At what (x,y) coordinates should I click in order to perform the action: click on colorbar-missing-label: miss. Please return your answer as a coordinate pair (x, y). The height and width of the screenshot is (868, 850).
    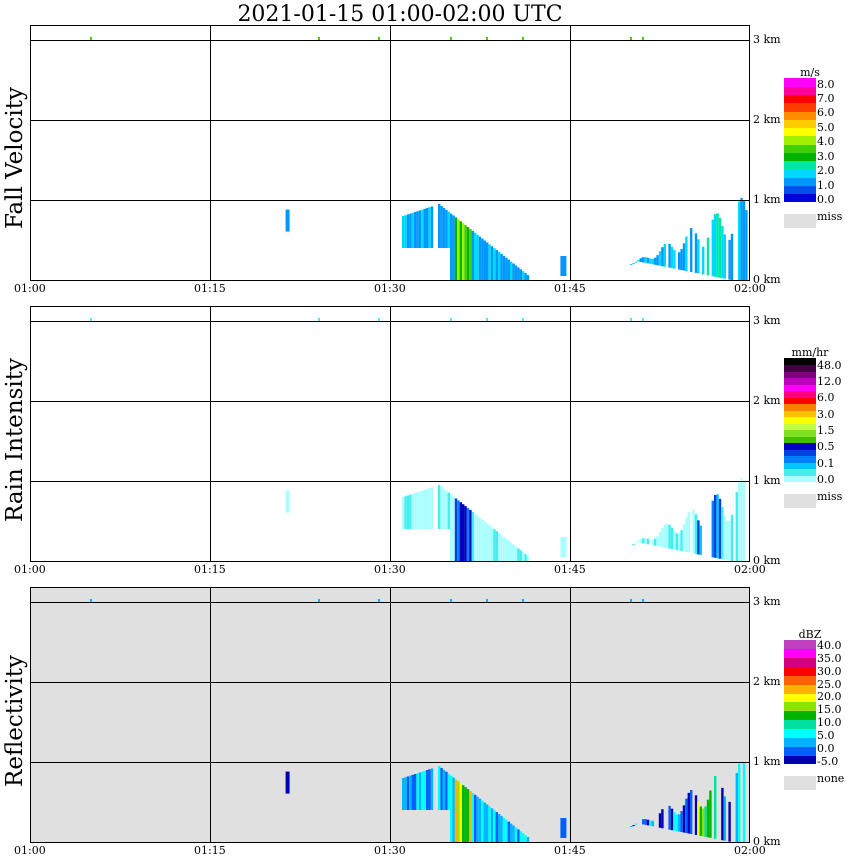
    Looking at the image, I should click on (830, 216).